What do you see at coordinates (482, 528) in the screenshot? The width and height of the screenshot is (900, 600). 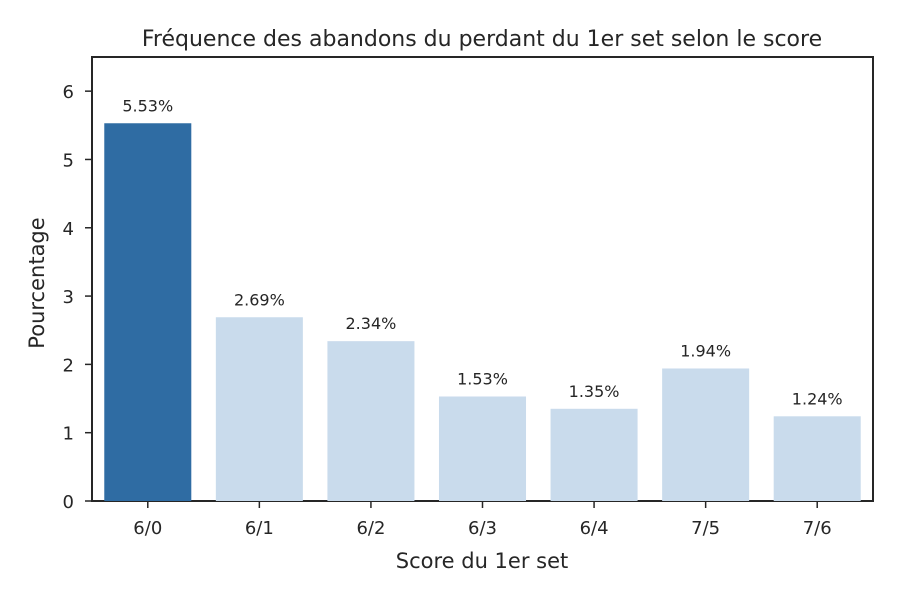 I see `x-tick-label: 6/3` at bounding box center [482, 528].